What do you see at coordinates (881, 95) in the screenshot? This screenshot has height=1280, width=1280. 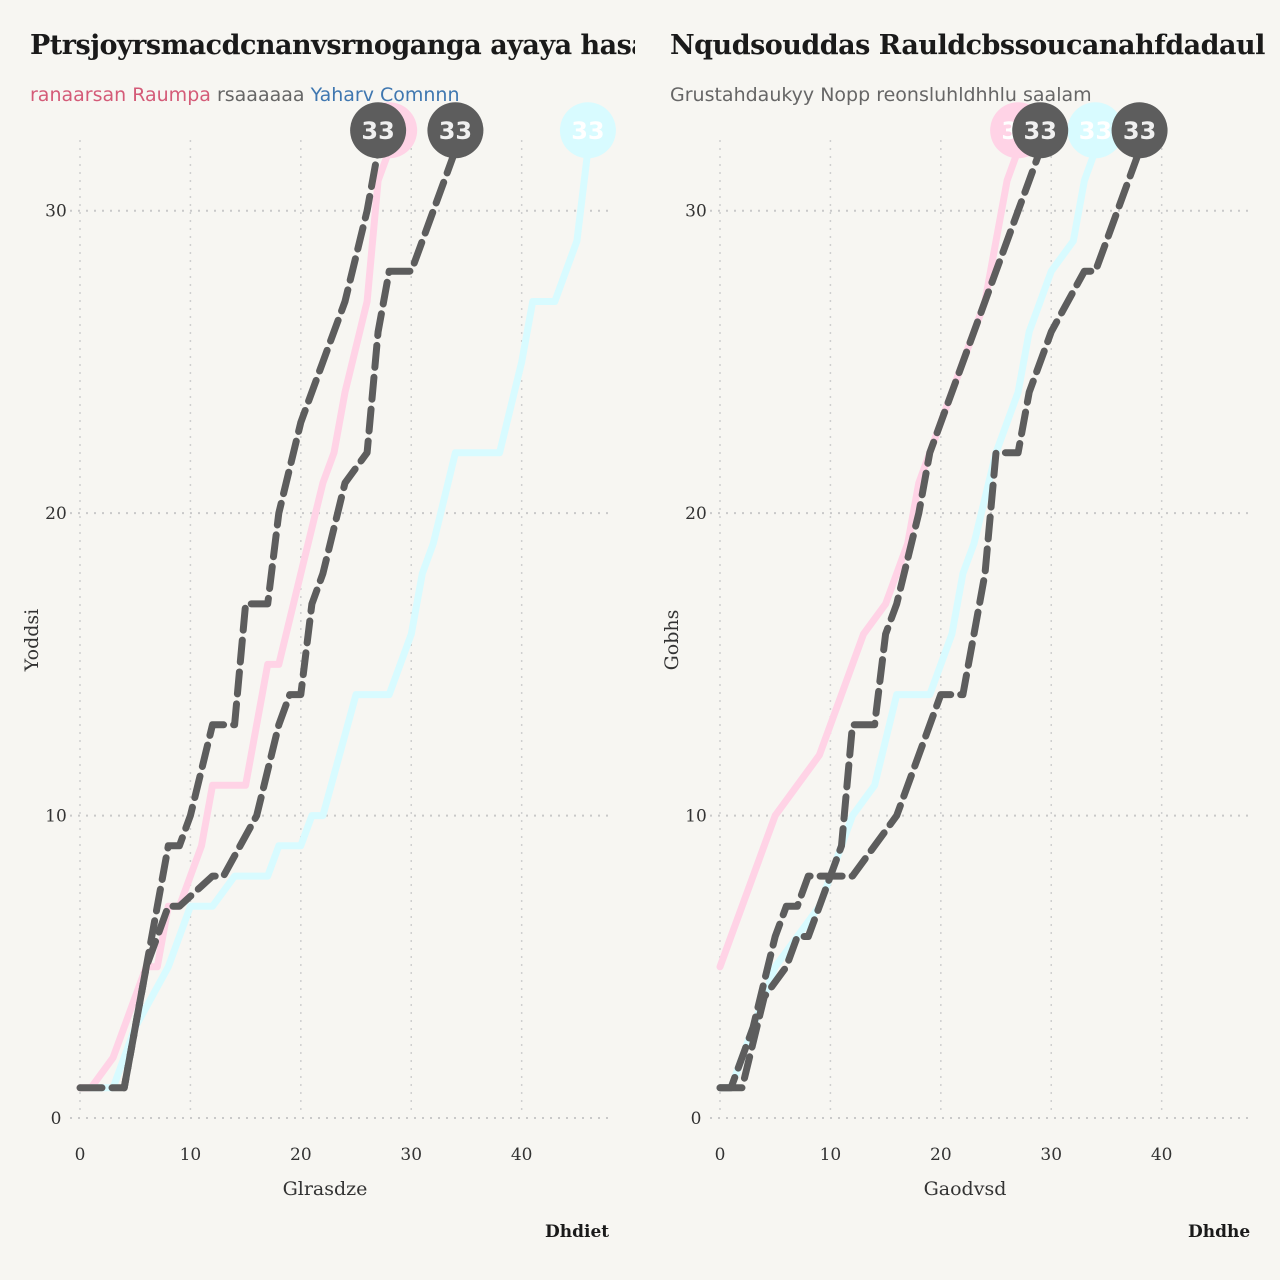 I see `subtitle-part: Grustahdaukyy Nopp reonsluhldhhlu saalam` at bounding box center [881, 95].